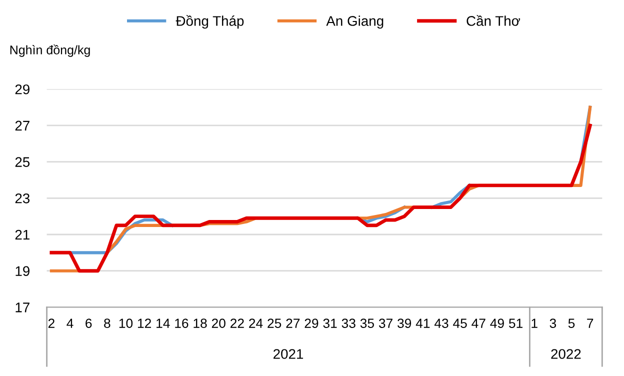 The width and height of the screenshot is (624, 376). Describe the element at coordinates (330, 323) in the screenshot. I see `x-tick-label: 31` at that location.